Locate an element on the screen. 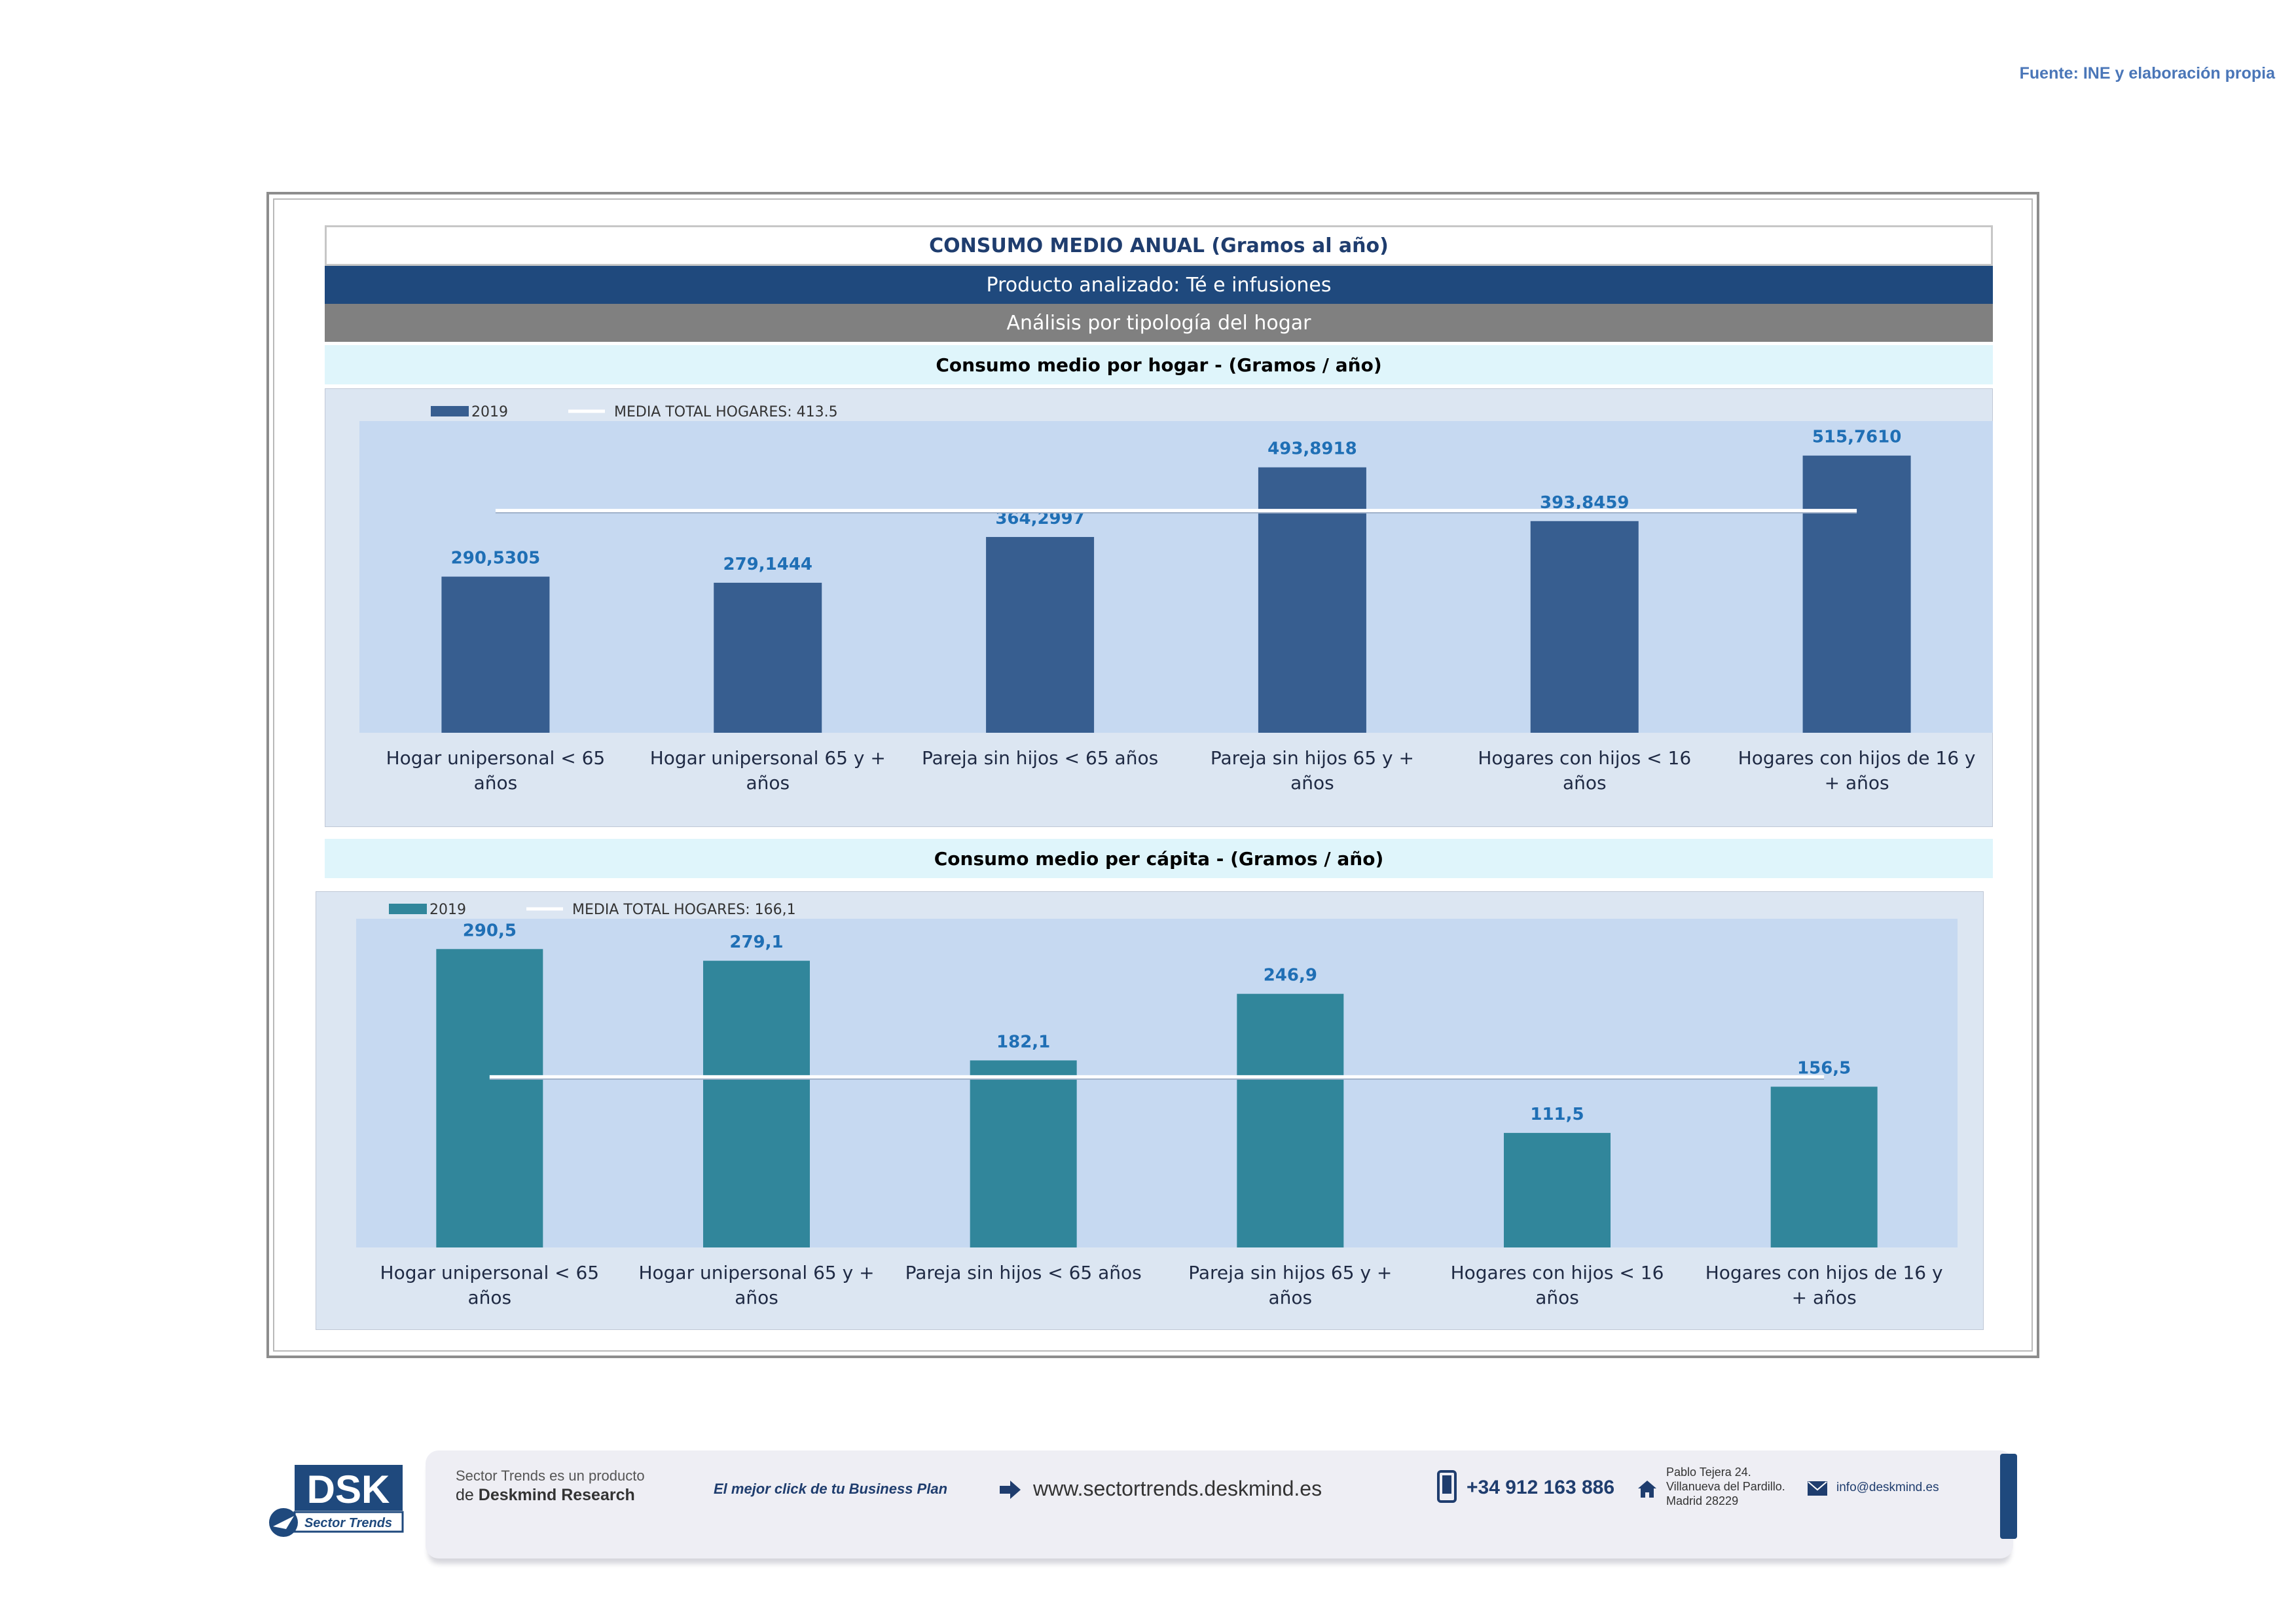 This screenshot has width=2296, height=1624. value-label-2: 279,1444 is located at coordinates (767, 564).